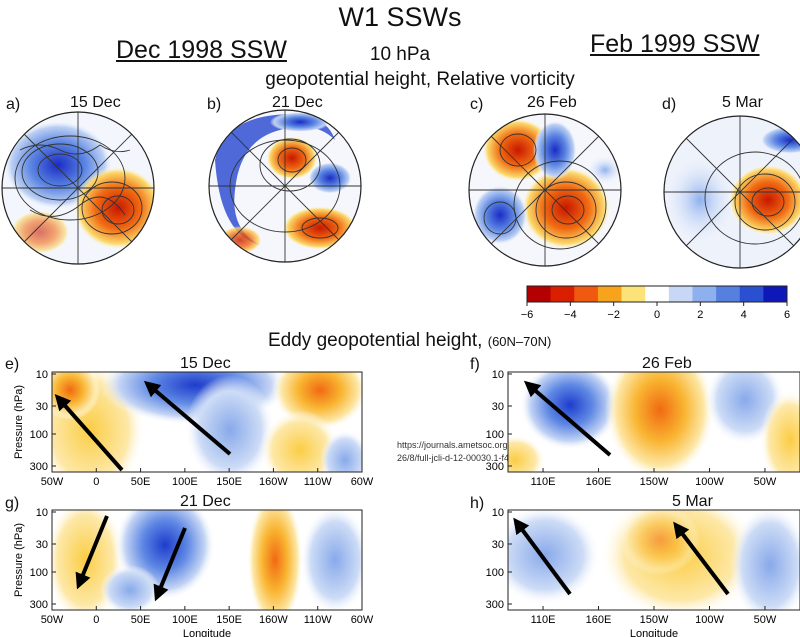 The height and width of the screenshot is (637, 800). I want to click on panel-label-h: h), so click(477, 503).